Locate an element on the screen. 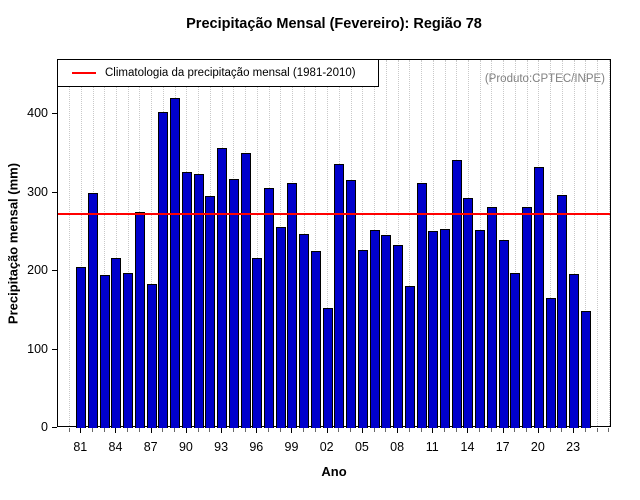 This screenshot has height=500, width=640. bar-2006 is located at coordinates (374, 329).